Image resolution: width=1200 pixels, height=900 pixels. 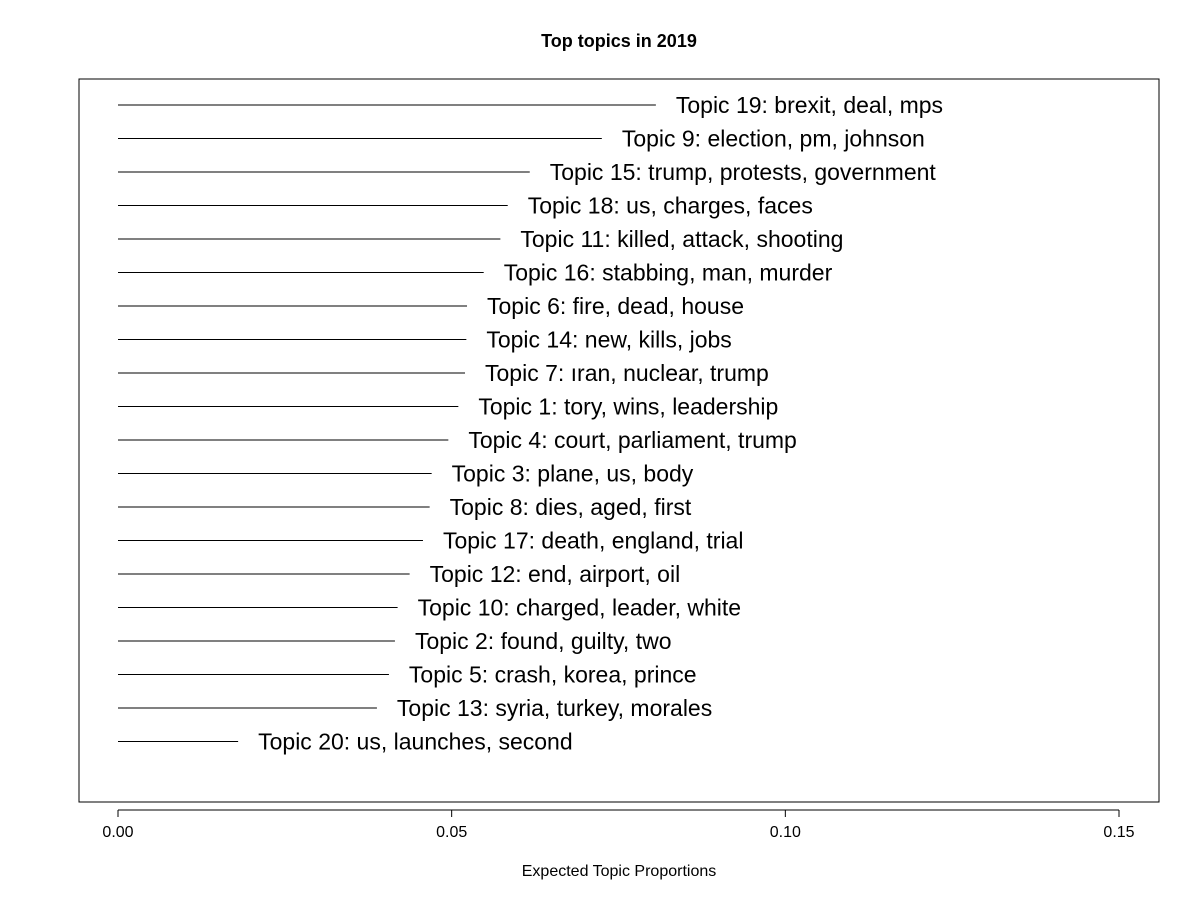 What do you see at coordinates (608, 340) in the screenshot?
I see `bar-label: Topic 14: new, kills, jobs` at bounding box center [608, 340].